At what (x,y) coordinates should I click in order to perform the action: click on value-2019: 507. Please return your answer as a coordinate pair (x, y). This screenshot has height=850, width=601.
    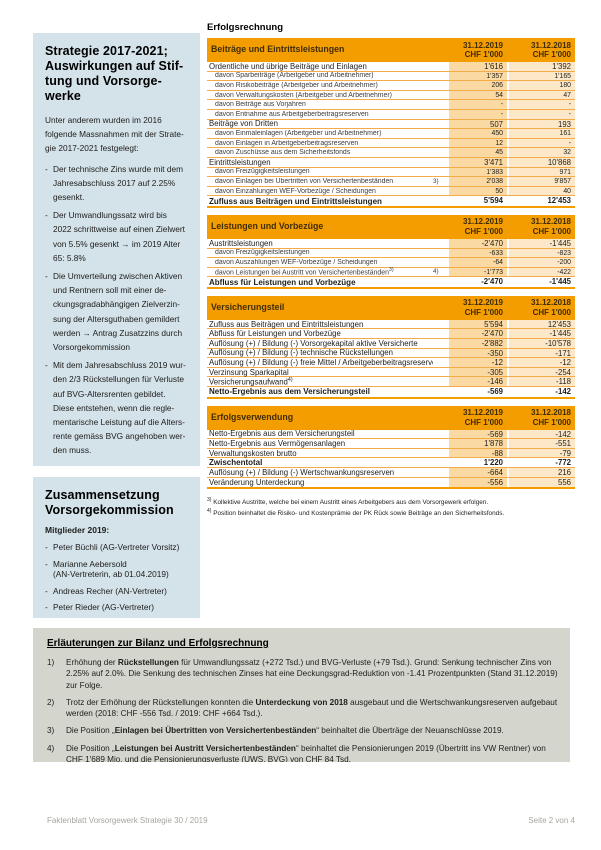
    Looking at the image, I should click on (478, 124).